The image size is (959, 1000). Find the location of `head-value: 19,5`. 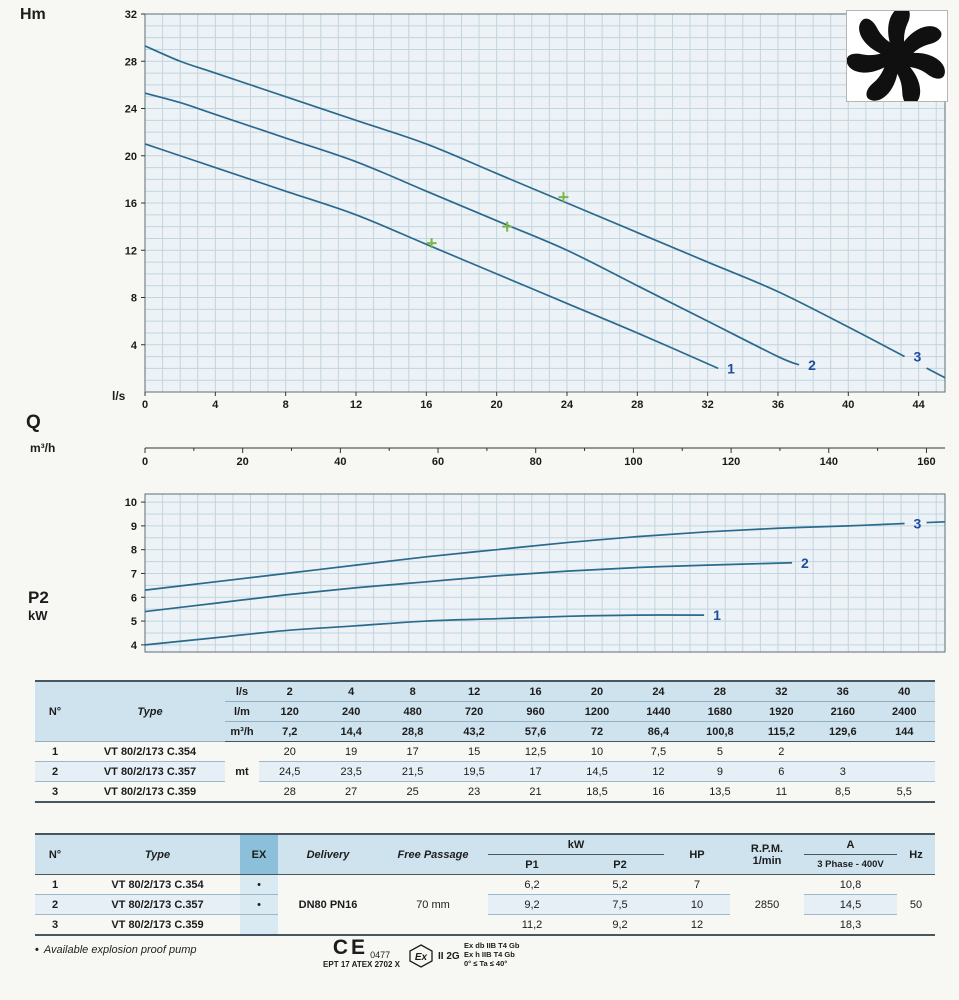

head-value: 19,5 is located at coordinates (474, 771).